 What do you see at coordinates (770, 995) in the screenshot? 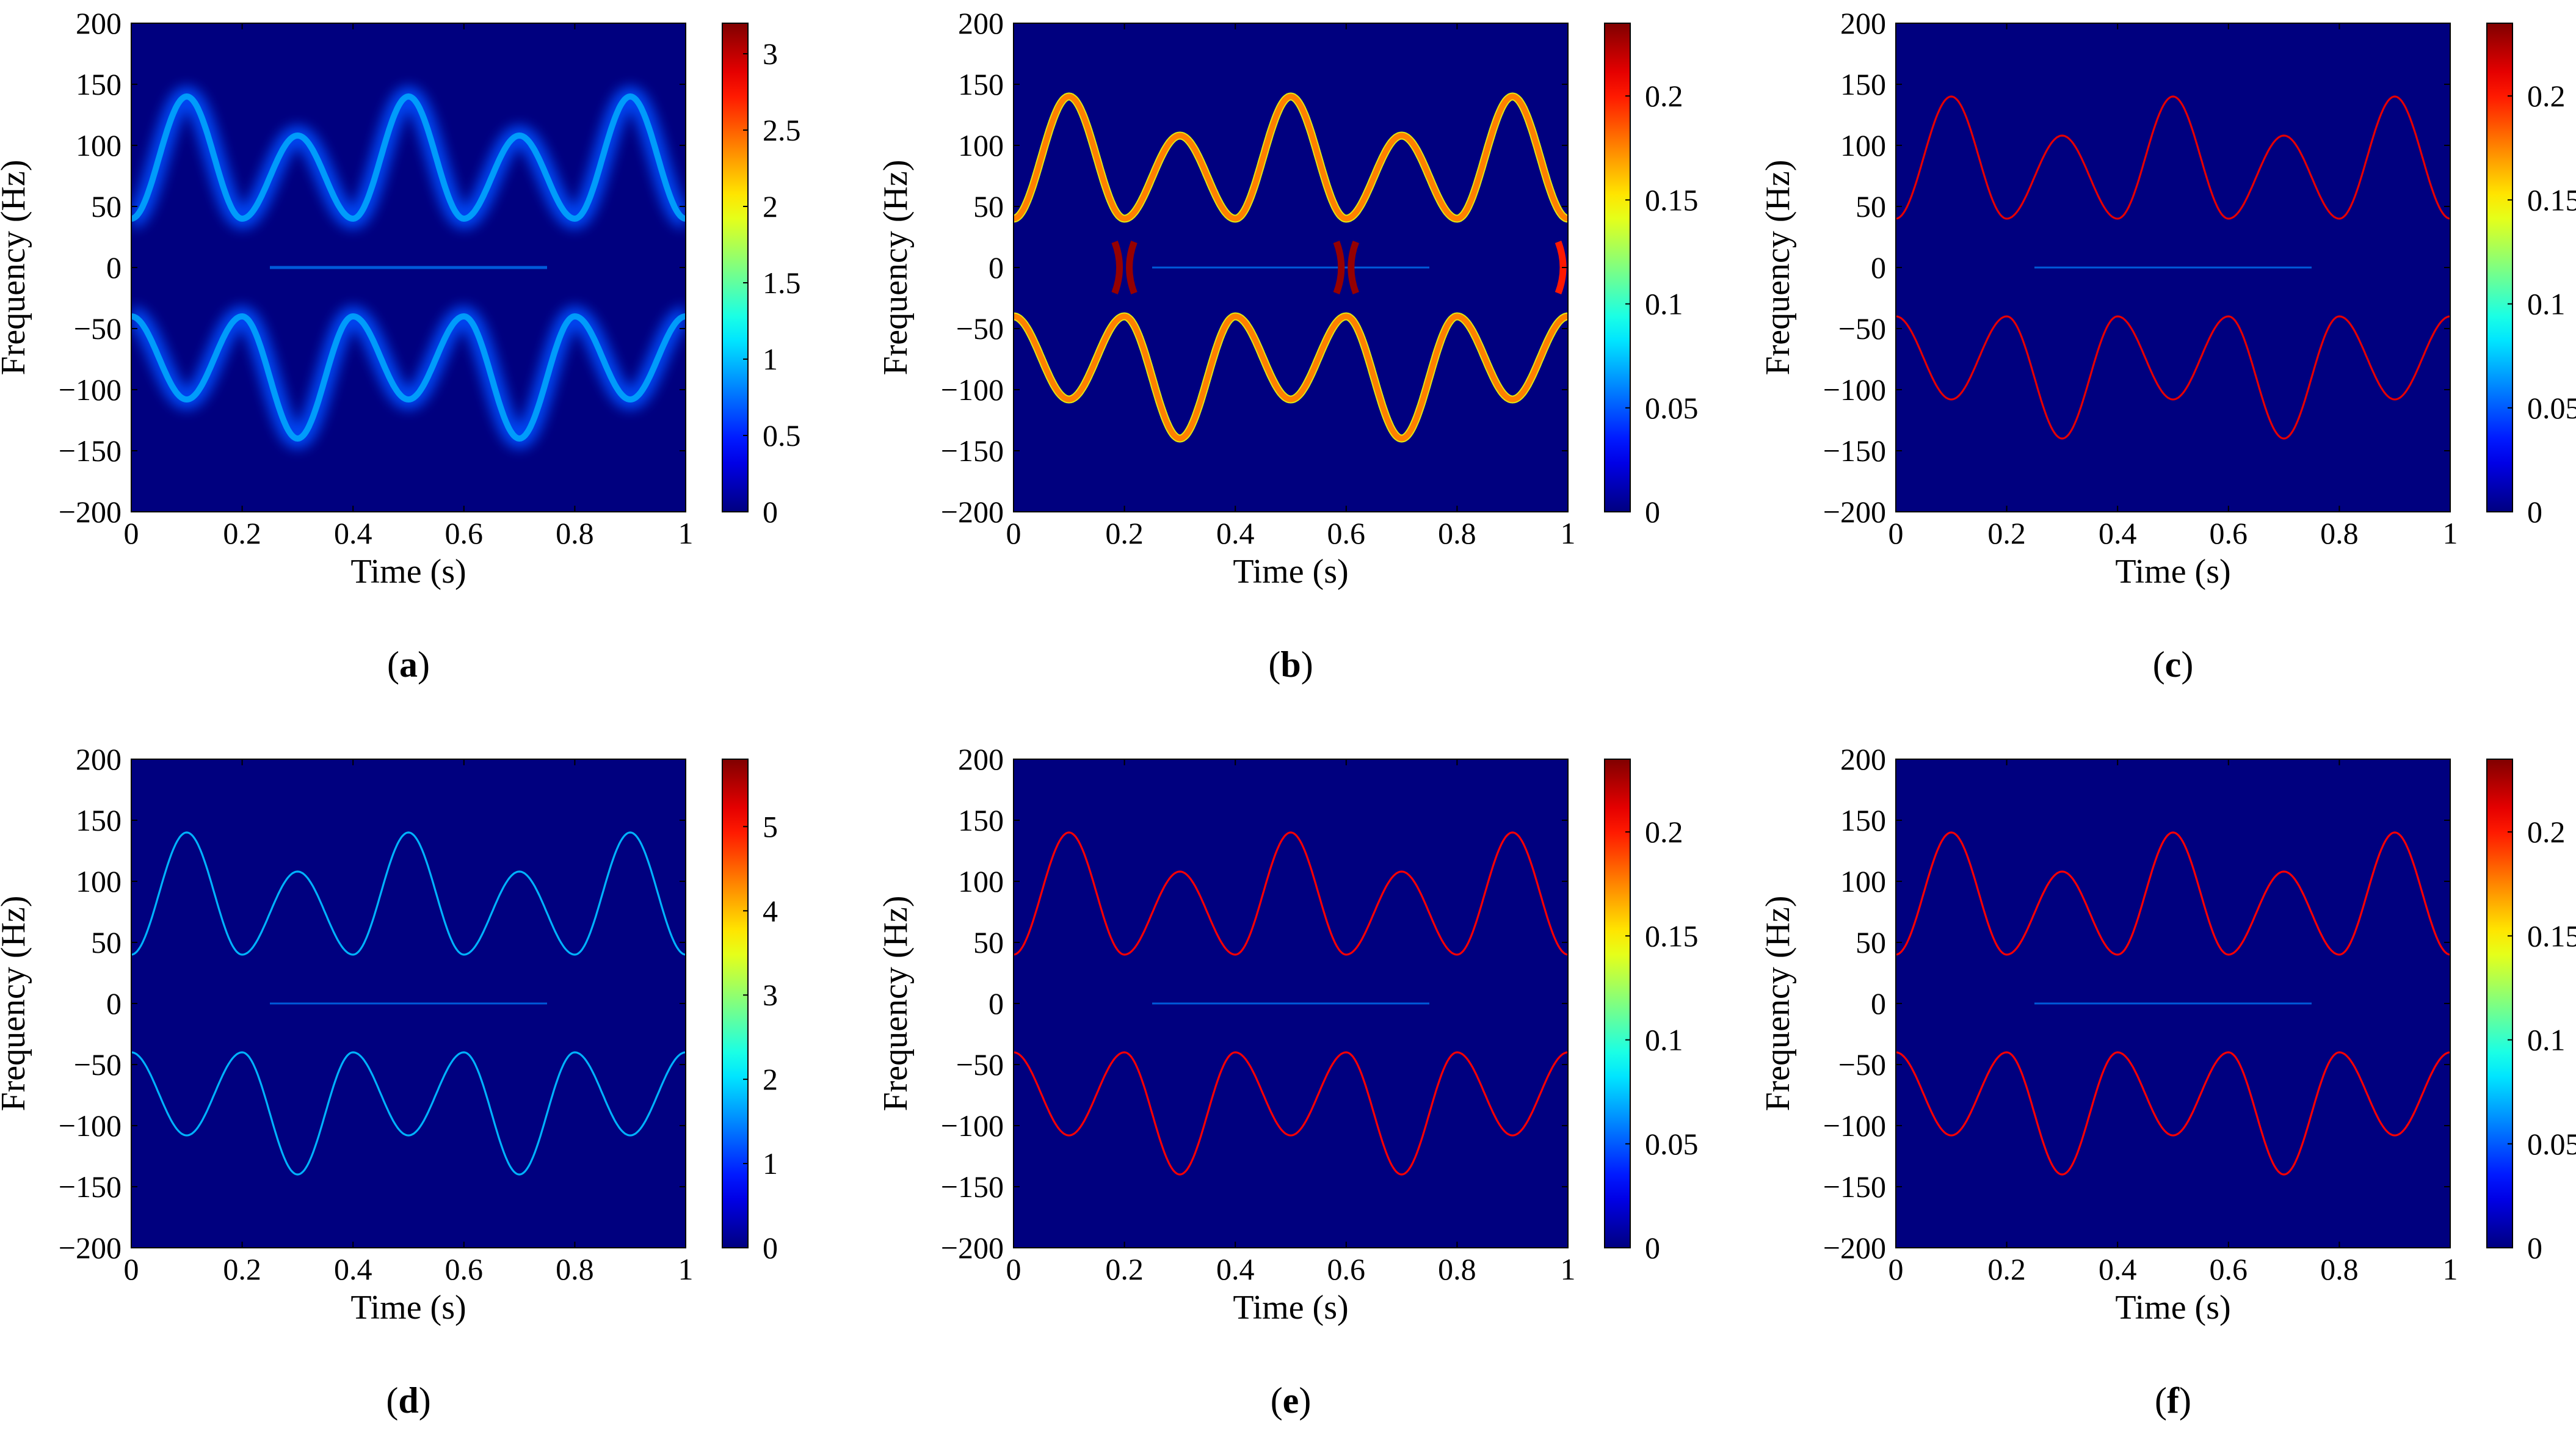
I see `colorbar-tick-label: 3` at bounding box center [770, 995].